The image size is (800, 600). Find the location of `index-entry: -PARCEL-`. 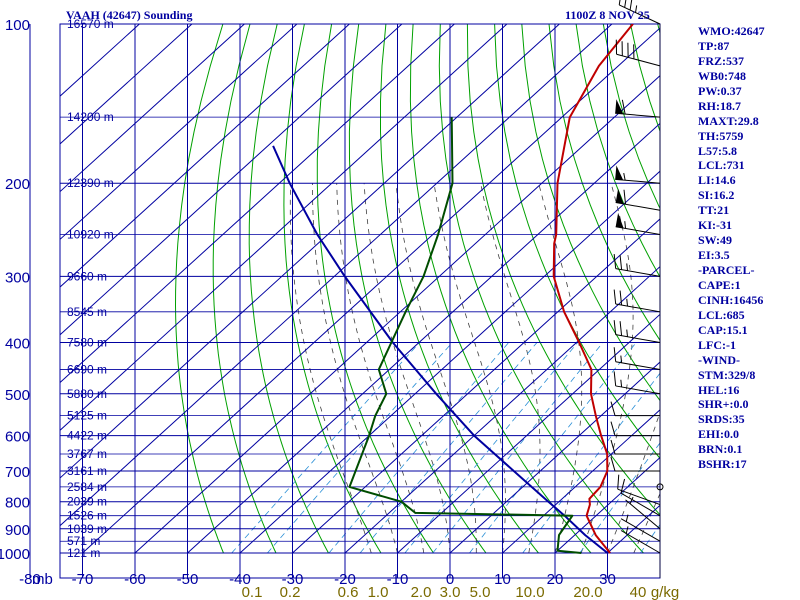

index-entry: -PARCEL- is located at coordinates (726, 270).